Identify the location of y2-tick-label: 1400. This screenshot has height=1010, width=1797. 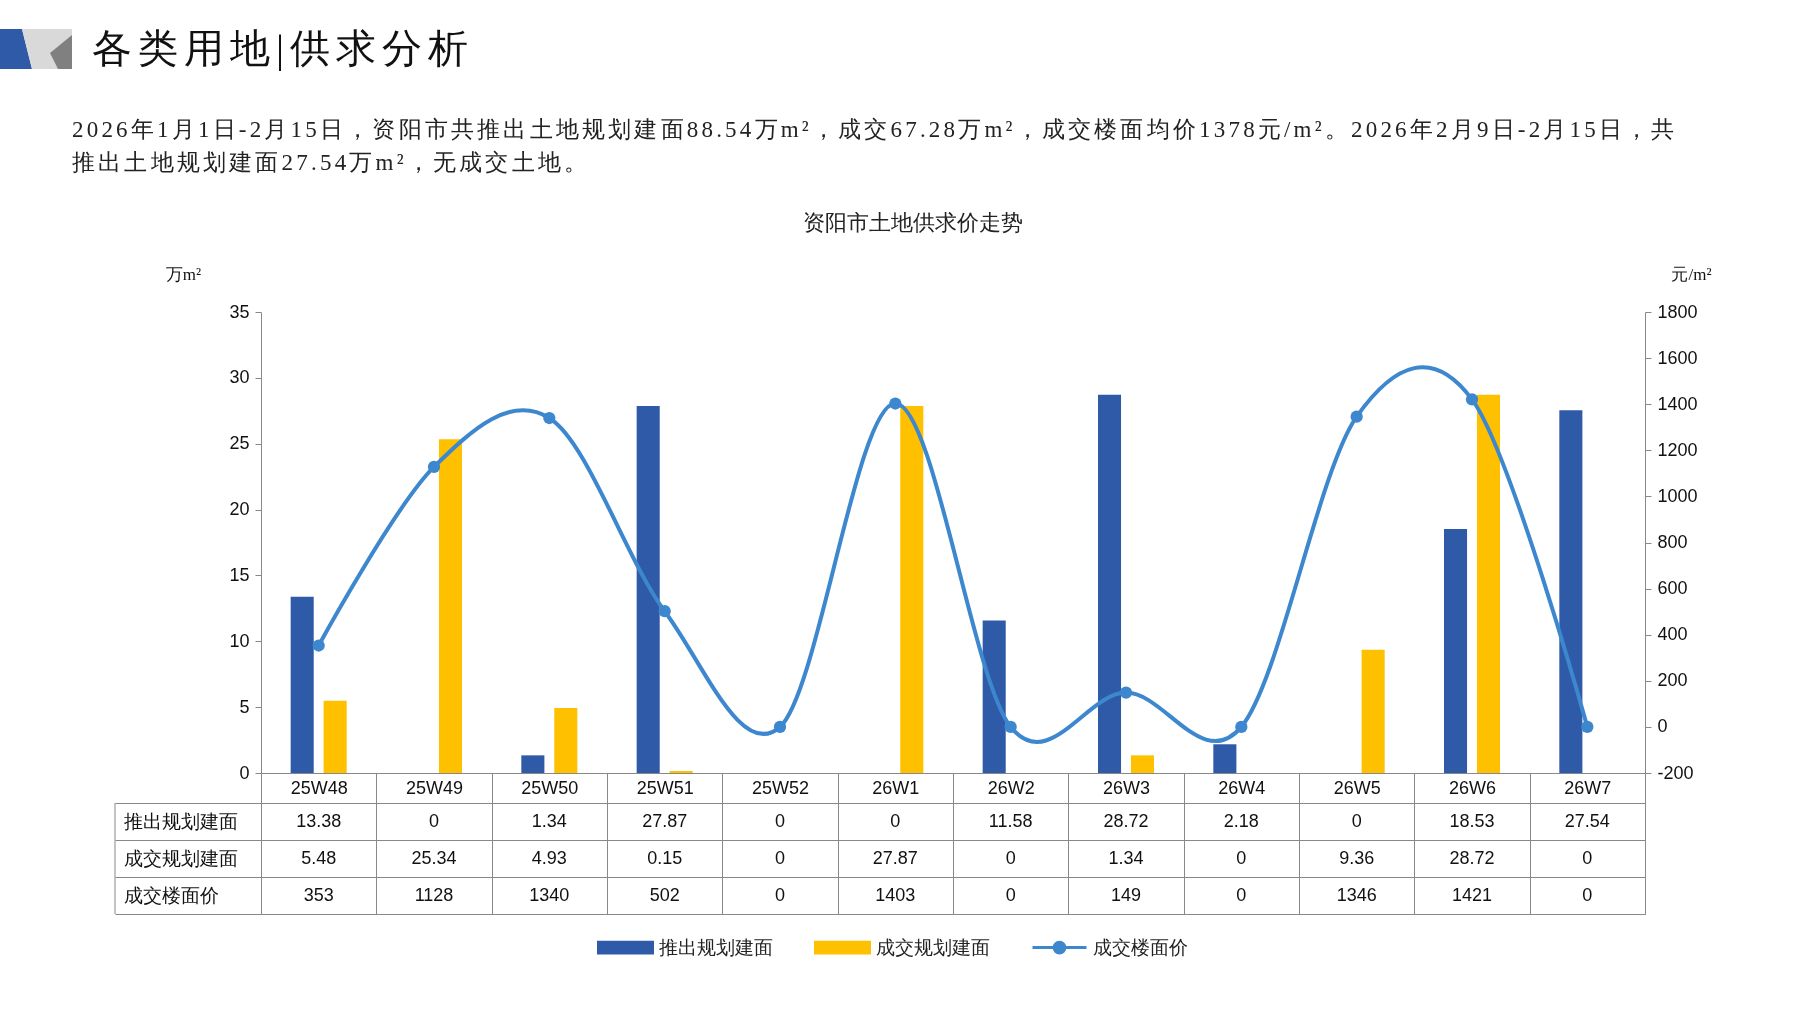
(1677, 403).